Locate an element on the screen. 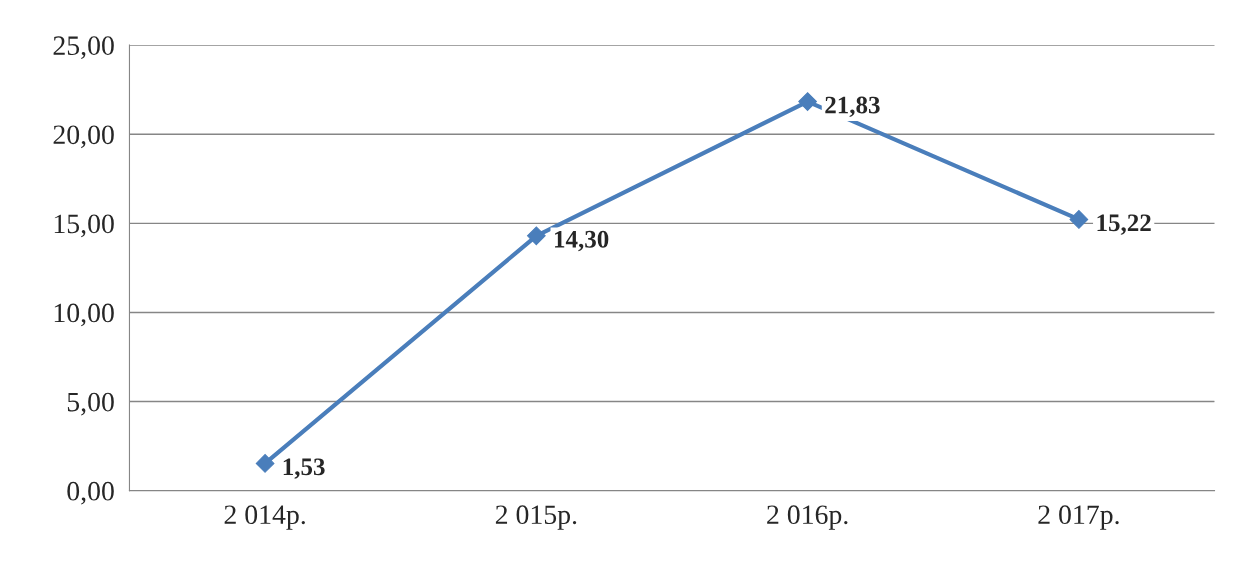 The width and height of the screenshot is (1233, 564). y-tick-label: 20,00 is located at coordinates (83, 137).